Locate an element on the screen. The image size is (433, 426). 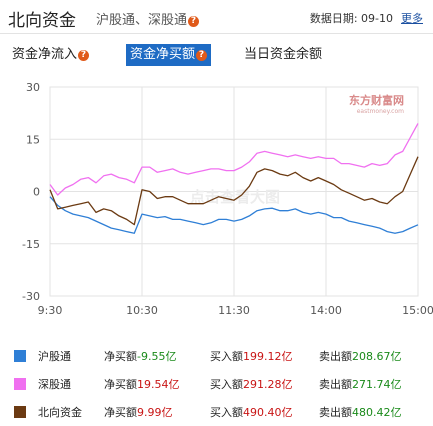
tab-bar: 资金净流入? 资金净买额? 当日资金余额 is located at coordinates (216, 56).